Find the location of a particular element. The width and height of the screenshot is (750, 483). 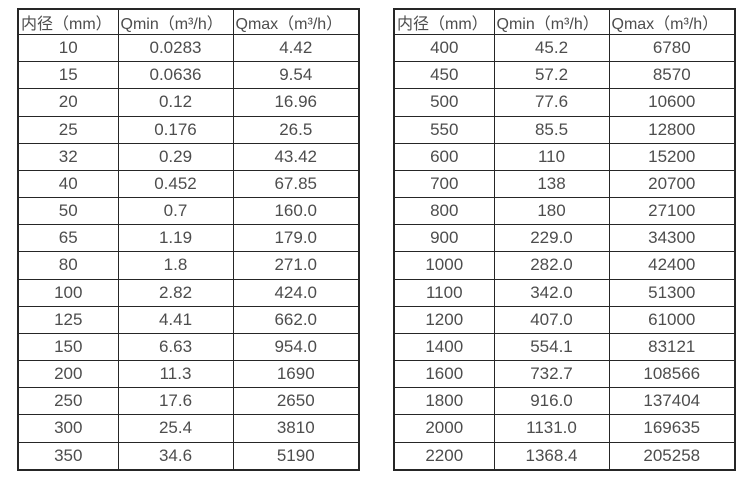

table-row: 550 85.5 12800 is located at coordinates (564, 129).